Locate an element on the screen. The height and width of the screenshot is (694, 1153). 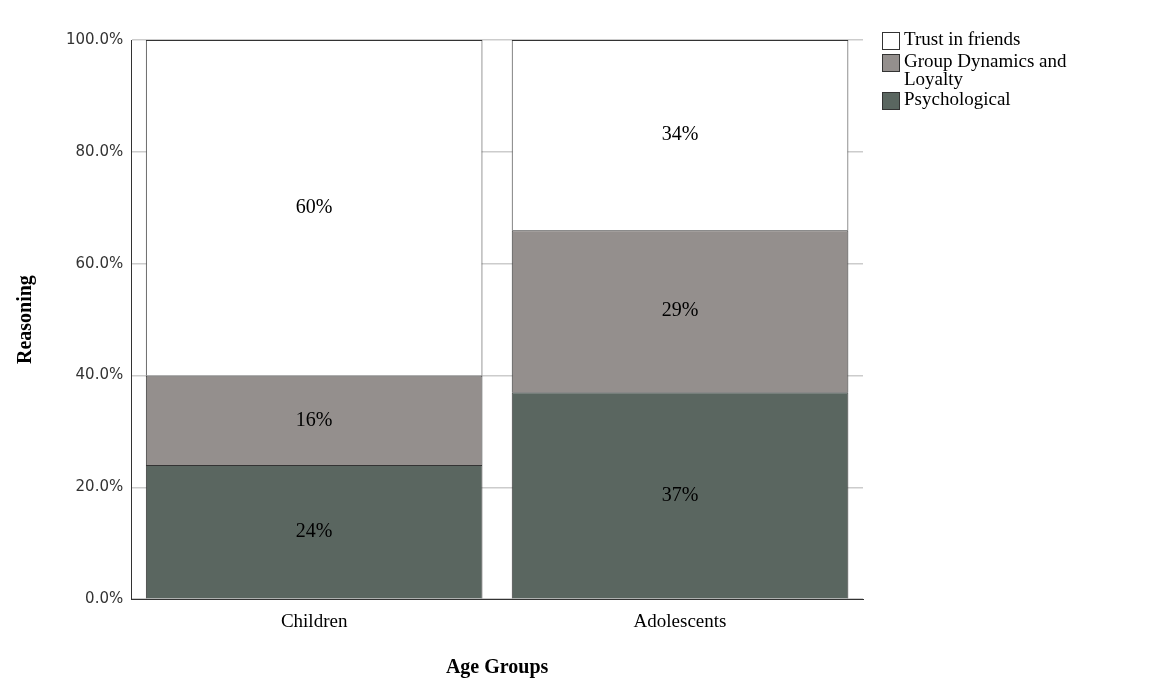
y-tick-label: 100.0% is located at coordinates (94, 38).